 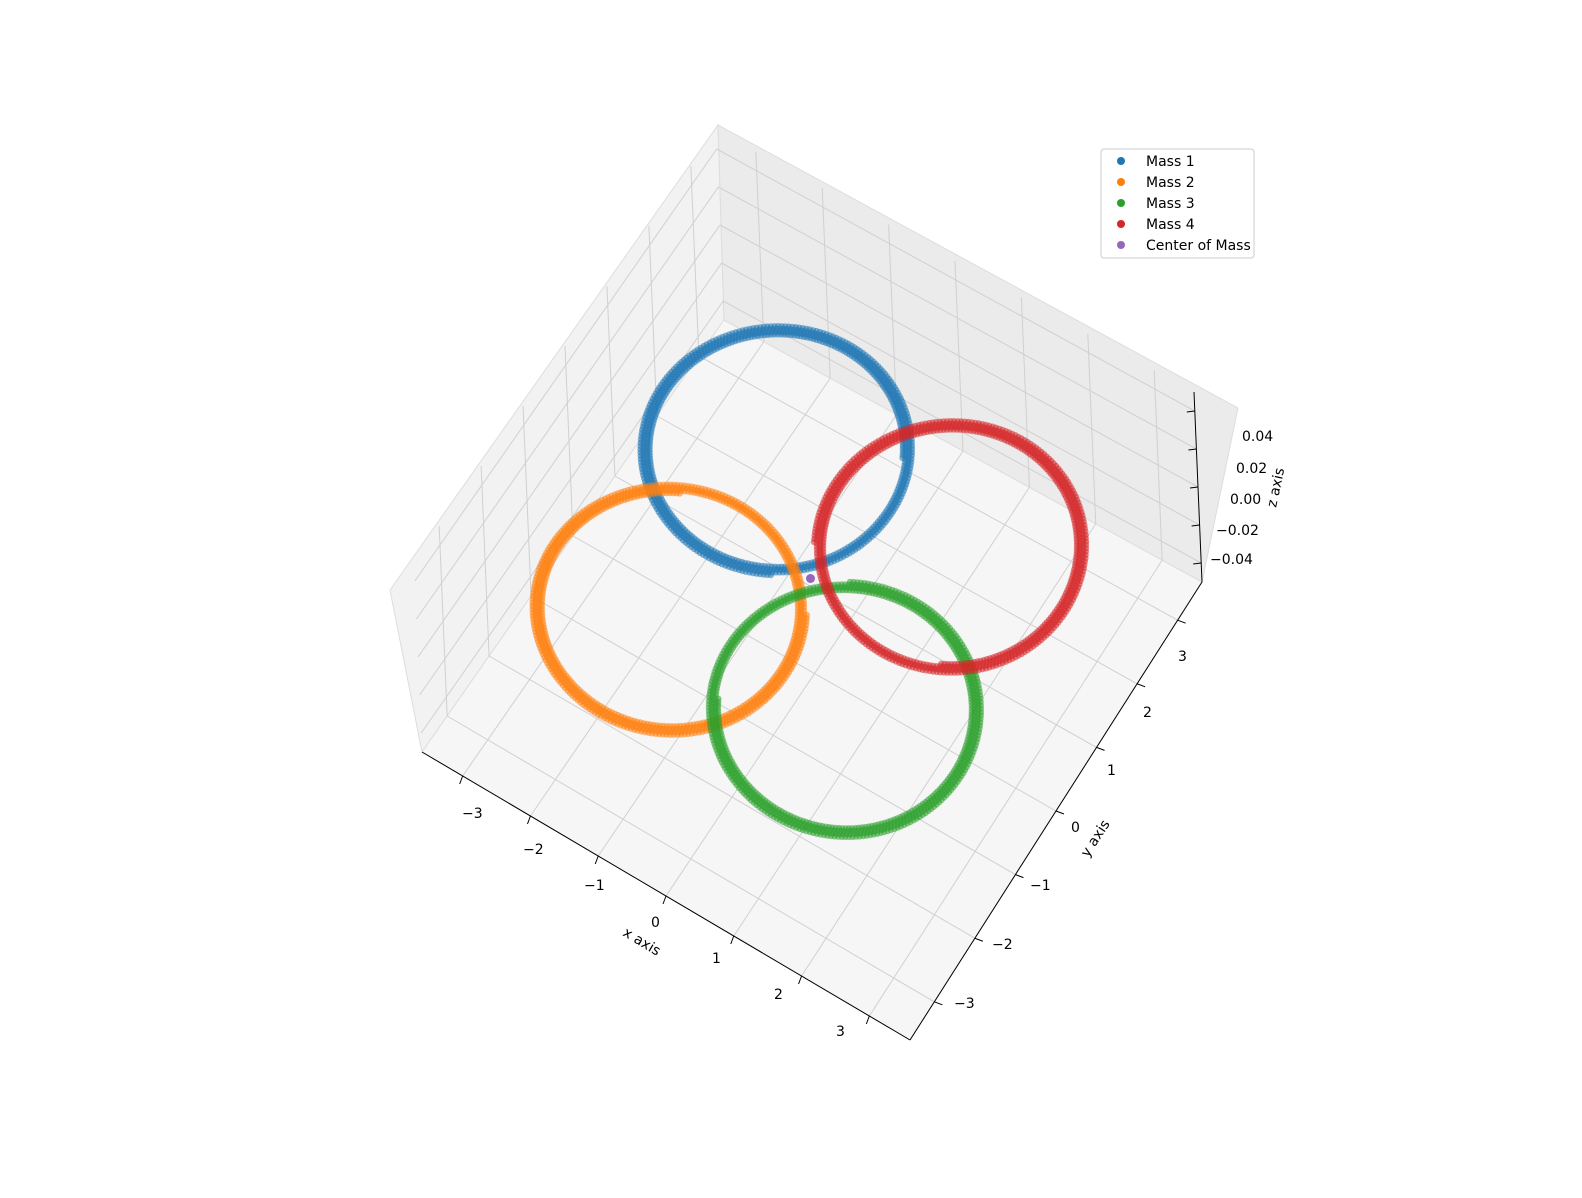 I want to click on x-tick-label: 3, so click(x=840, y=1032).